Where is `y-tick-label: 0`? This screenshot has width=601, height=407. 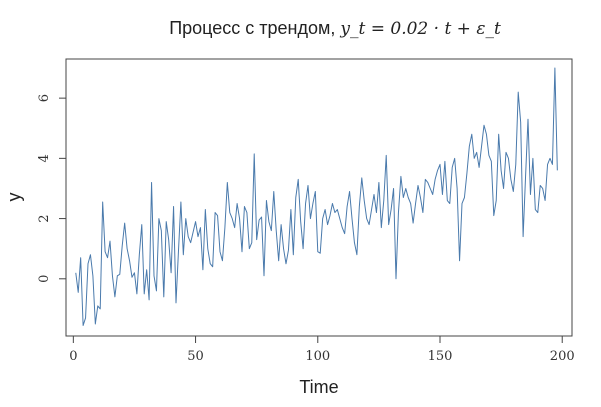 y-tick-label: 0 is located at coordinates (44, 279).